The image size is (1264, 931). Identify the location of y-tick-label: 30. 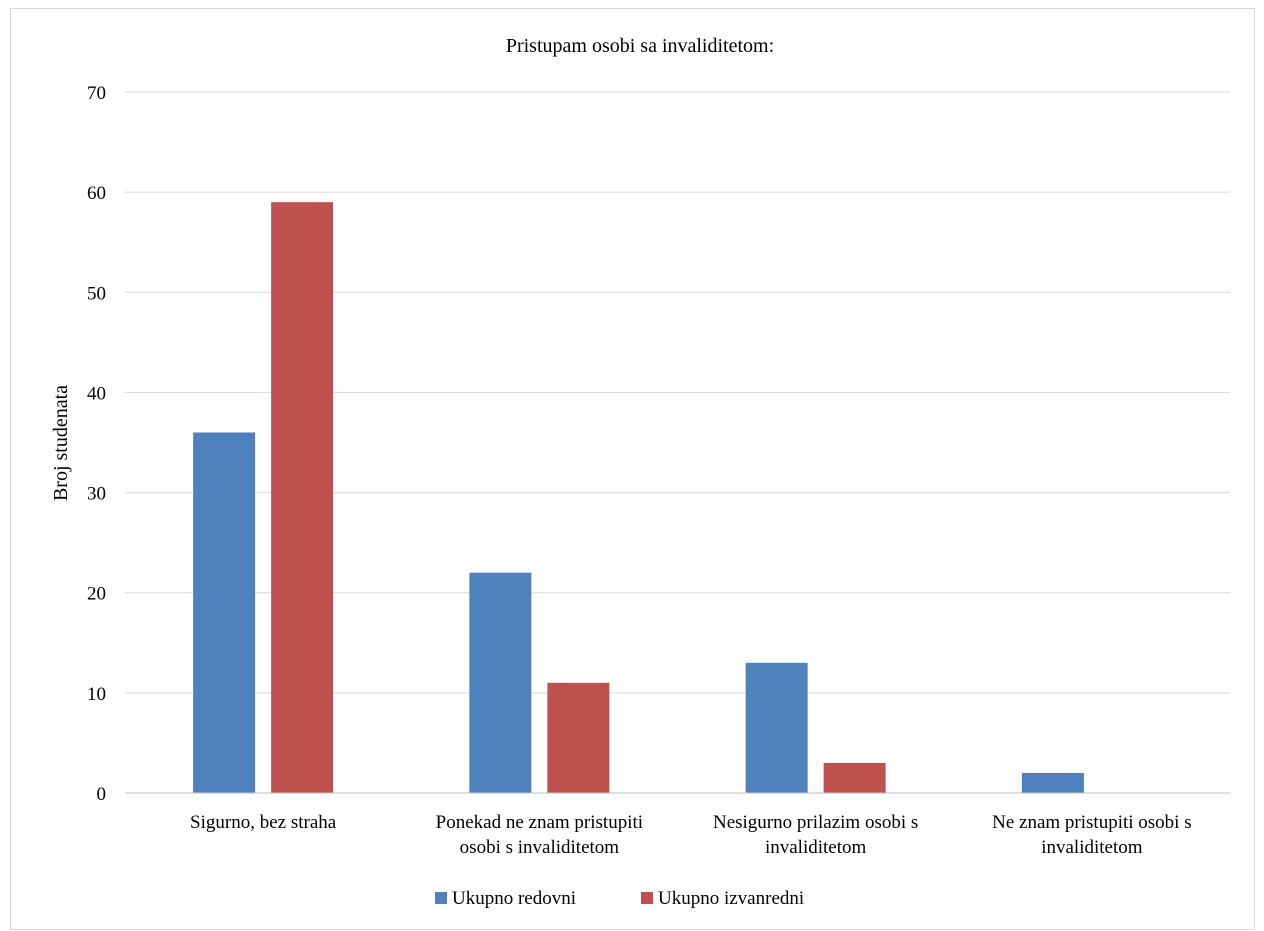
(96, 494).